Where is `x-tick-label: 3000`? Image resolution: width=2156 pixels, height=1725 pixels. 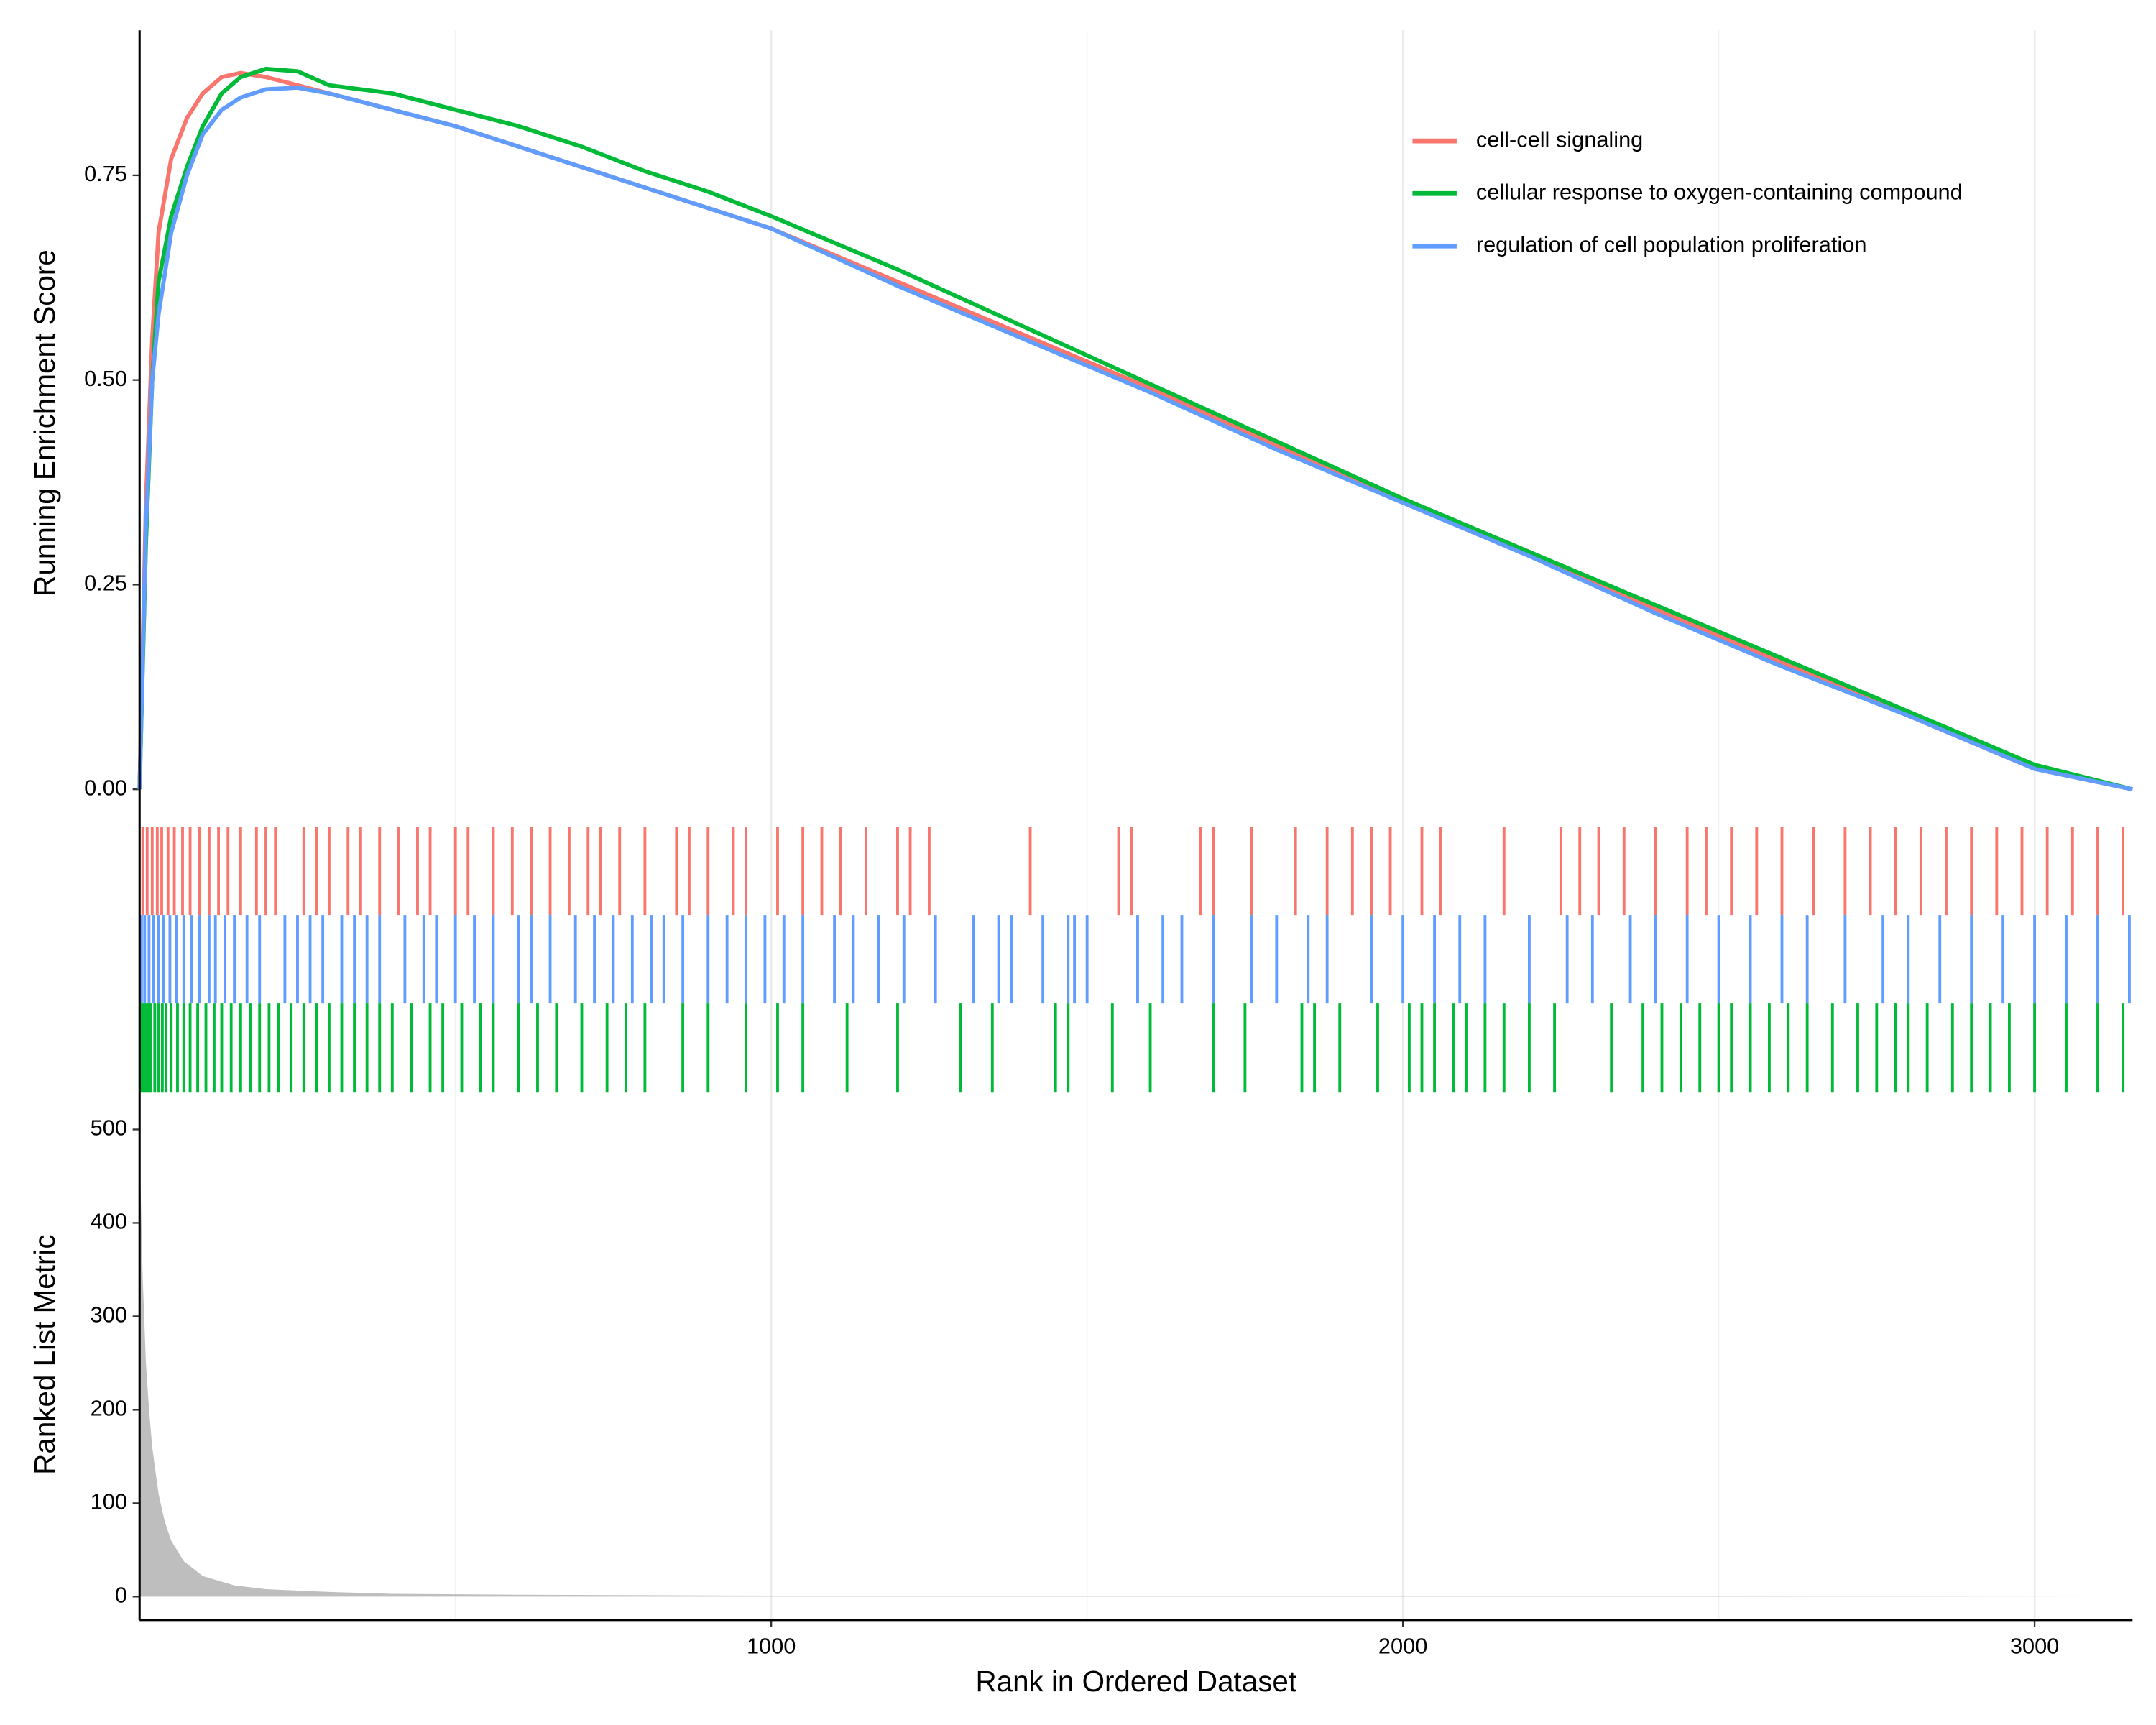
x-tick-label: 3000 is located at coordinates (2034, 1645).